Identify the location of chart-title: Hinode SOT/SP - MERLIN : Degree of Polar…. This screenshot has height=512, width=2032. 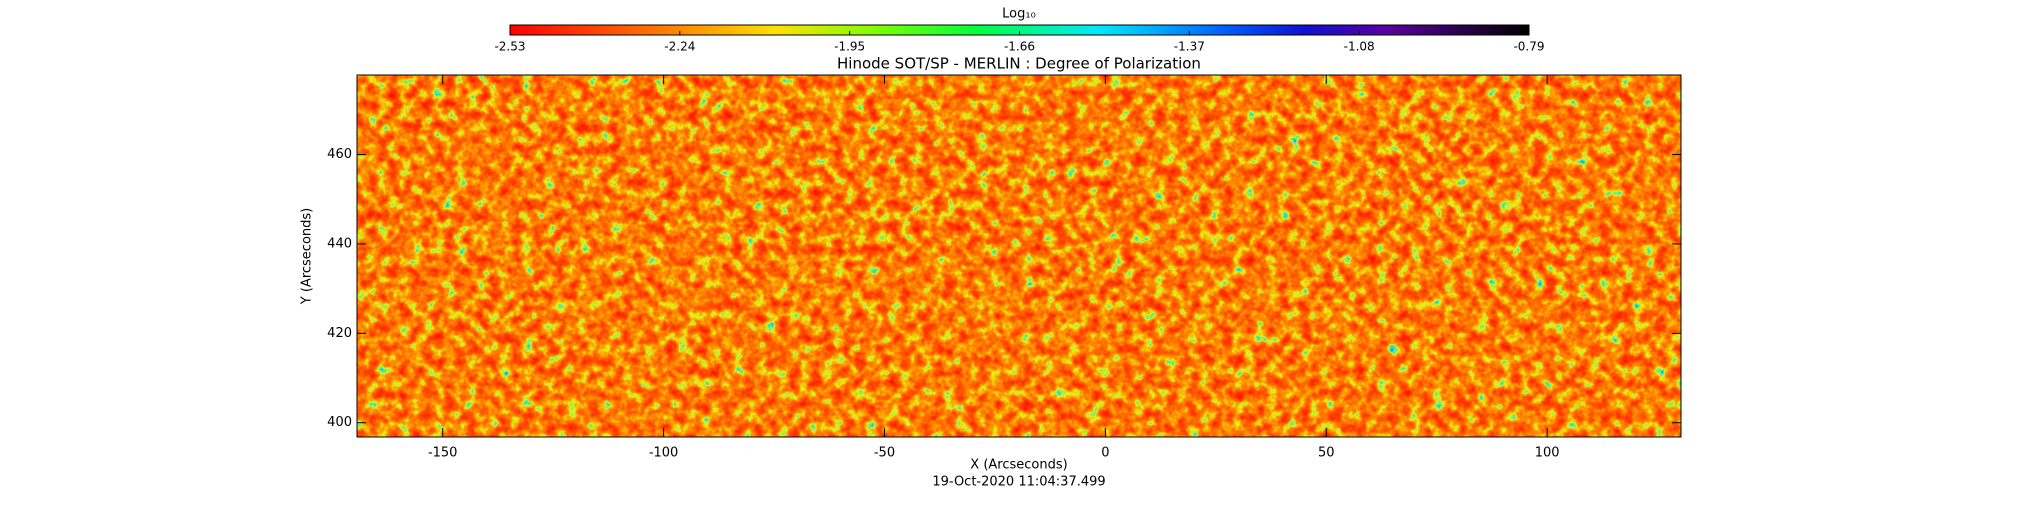
(1019, 64).